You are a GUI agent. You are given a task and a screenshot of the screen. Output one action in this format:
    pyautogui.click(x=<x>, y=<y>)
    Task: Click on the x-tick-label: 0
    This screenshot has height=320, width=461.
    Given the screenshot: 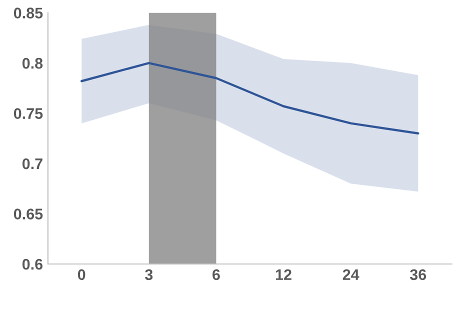 What is the action you would take?
    pyautogui.click(x=82, y=274)
    